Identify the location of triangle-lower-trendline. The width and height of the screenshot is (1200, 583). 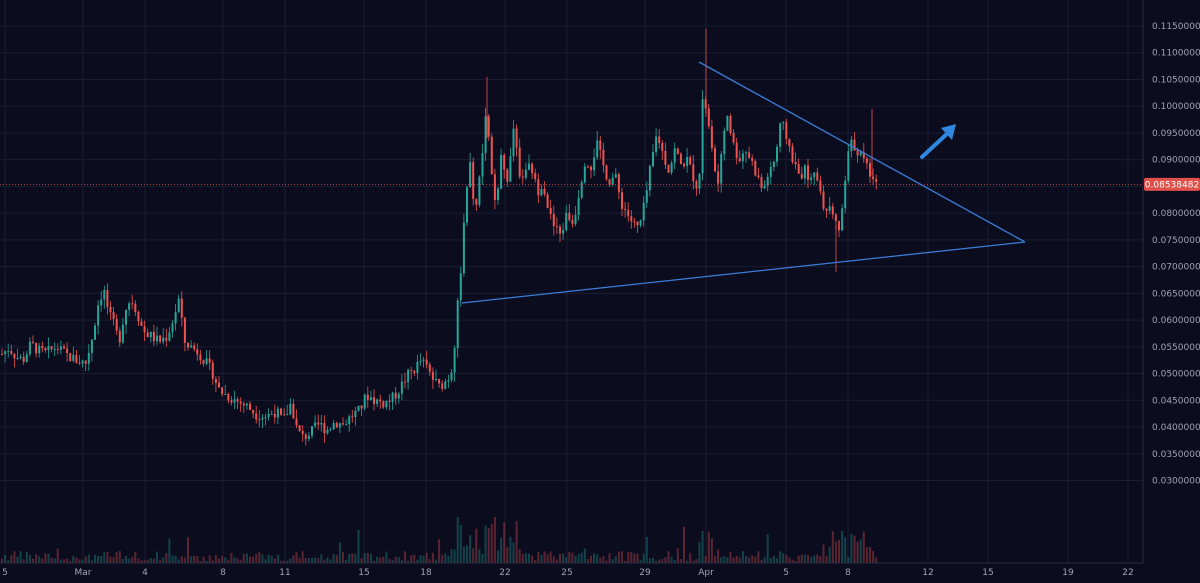
(743, 272).